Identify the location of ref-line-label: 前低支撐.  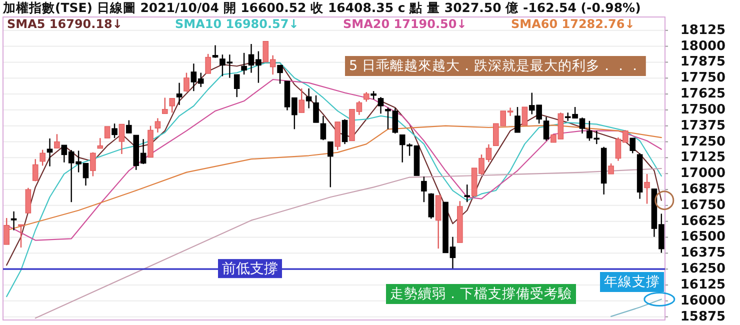
(250, 269).